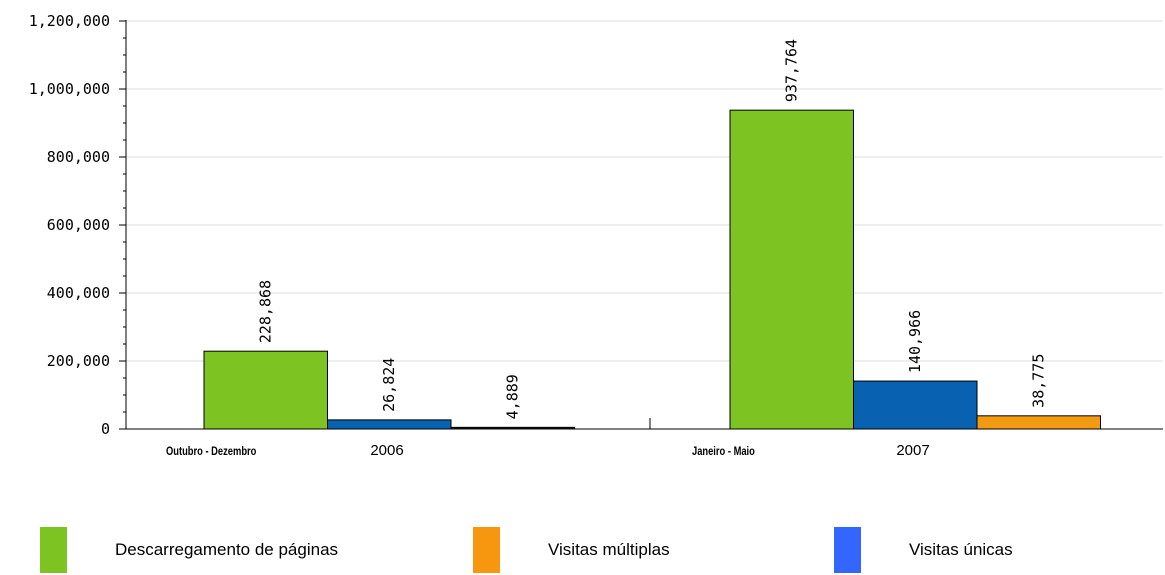 The image size is (1165, 575). I want to click on data-label: 228,868, so click(266, 311).